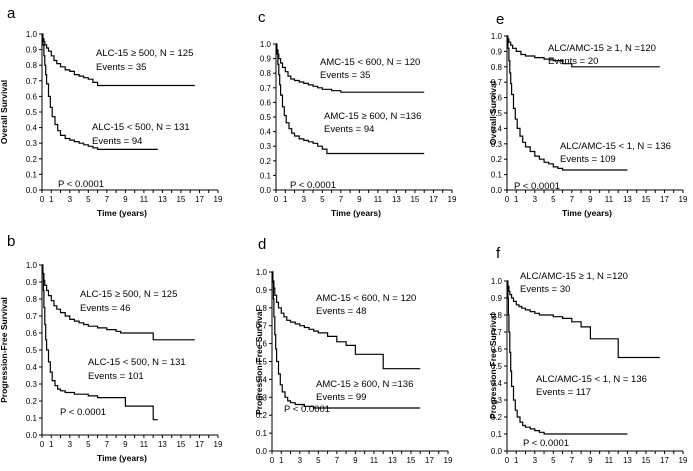 This screenshot has height=471, width=693. I want to click on annotation-events-label: Events = 101, so click(116, 376).